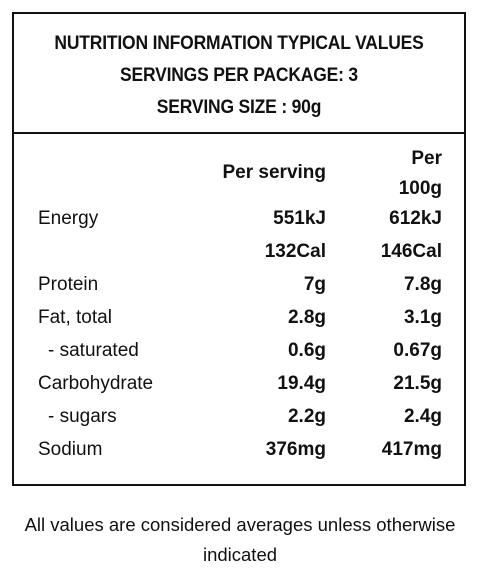  What do you see at coordinates (299, 218) in the screenshot?
I see `per-serving-value: 551kJ` at bounding box center [299, 218].